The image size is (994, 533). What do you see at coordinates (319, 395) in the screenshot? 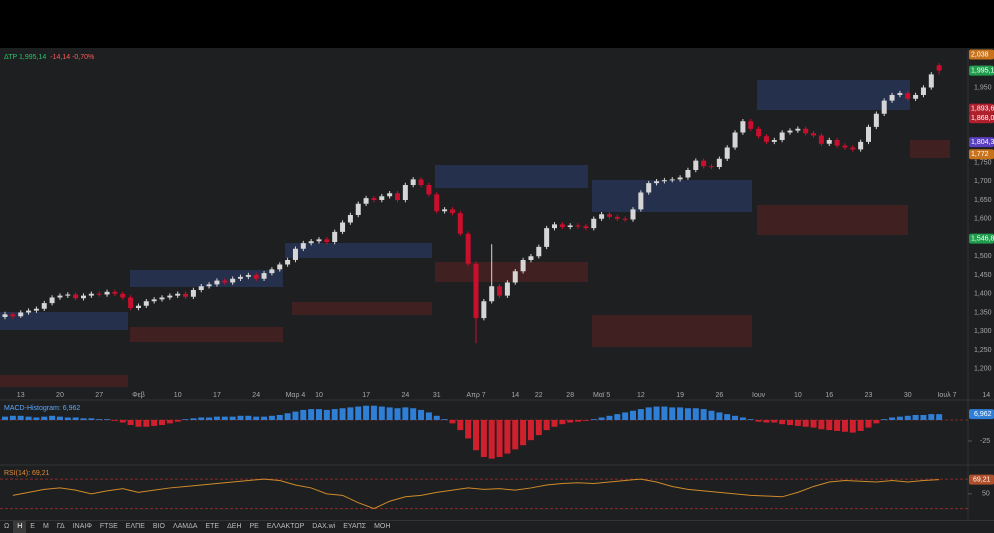
I see `x-tick-label: 10` at bounding box center [319, 395].